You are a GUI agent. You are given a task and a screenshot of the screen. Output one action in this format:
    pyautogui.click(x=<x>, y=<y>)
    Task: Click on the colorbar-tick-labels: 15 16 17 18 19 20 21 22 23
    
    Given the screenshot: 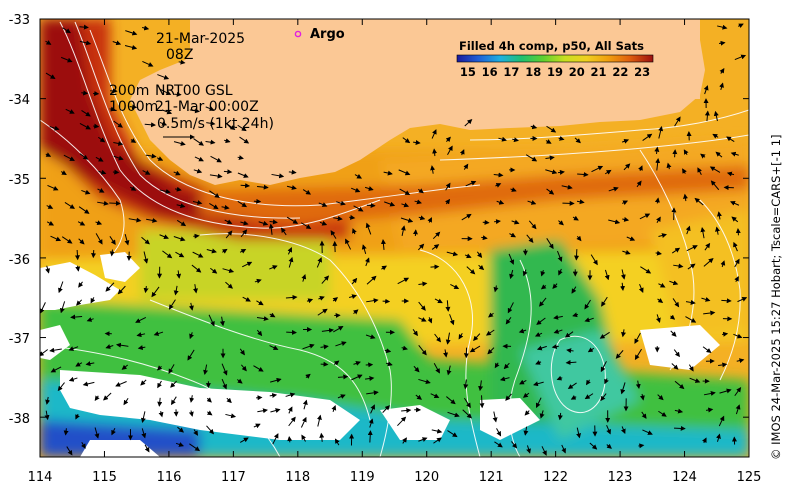 What is the action you would take?
    pyautogui.click(x=555, y=72)
    